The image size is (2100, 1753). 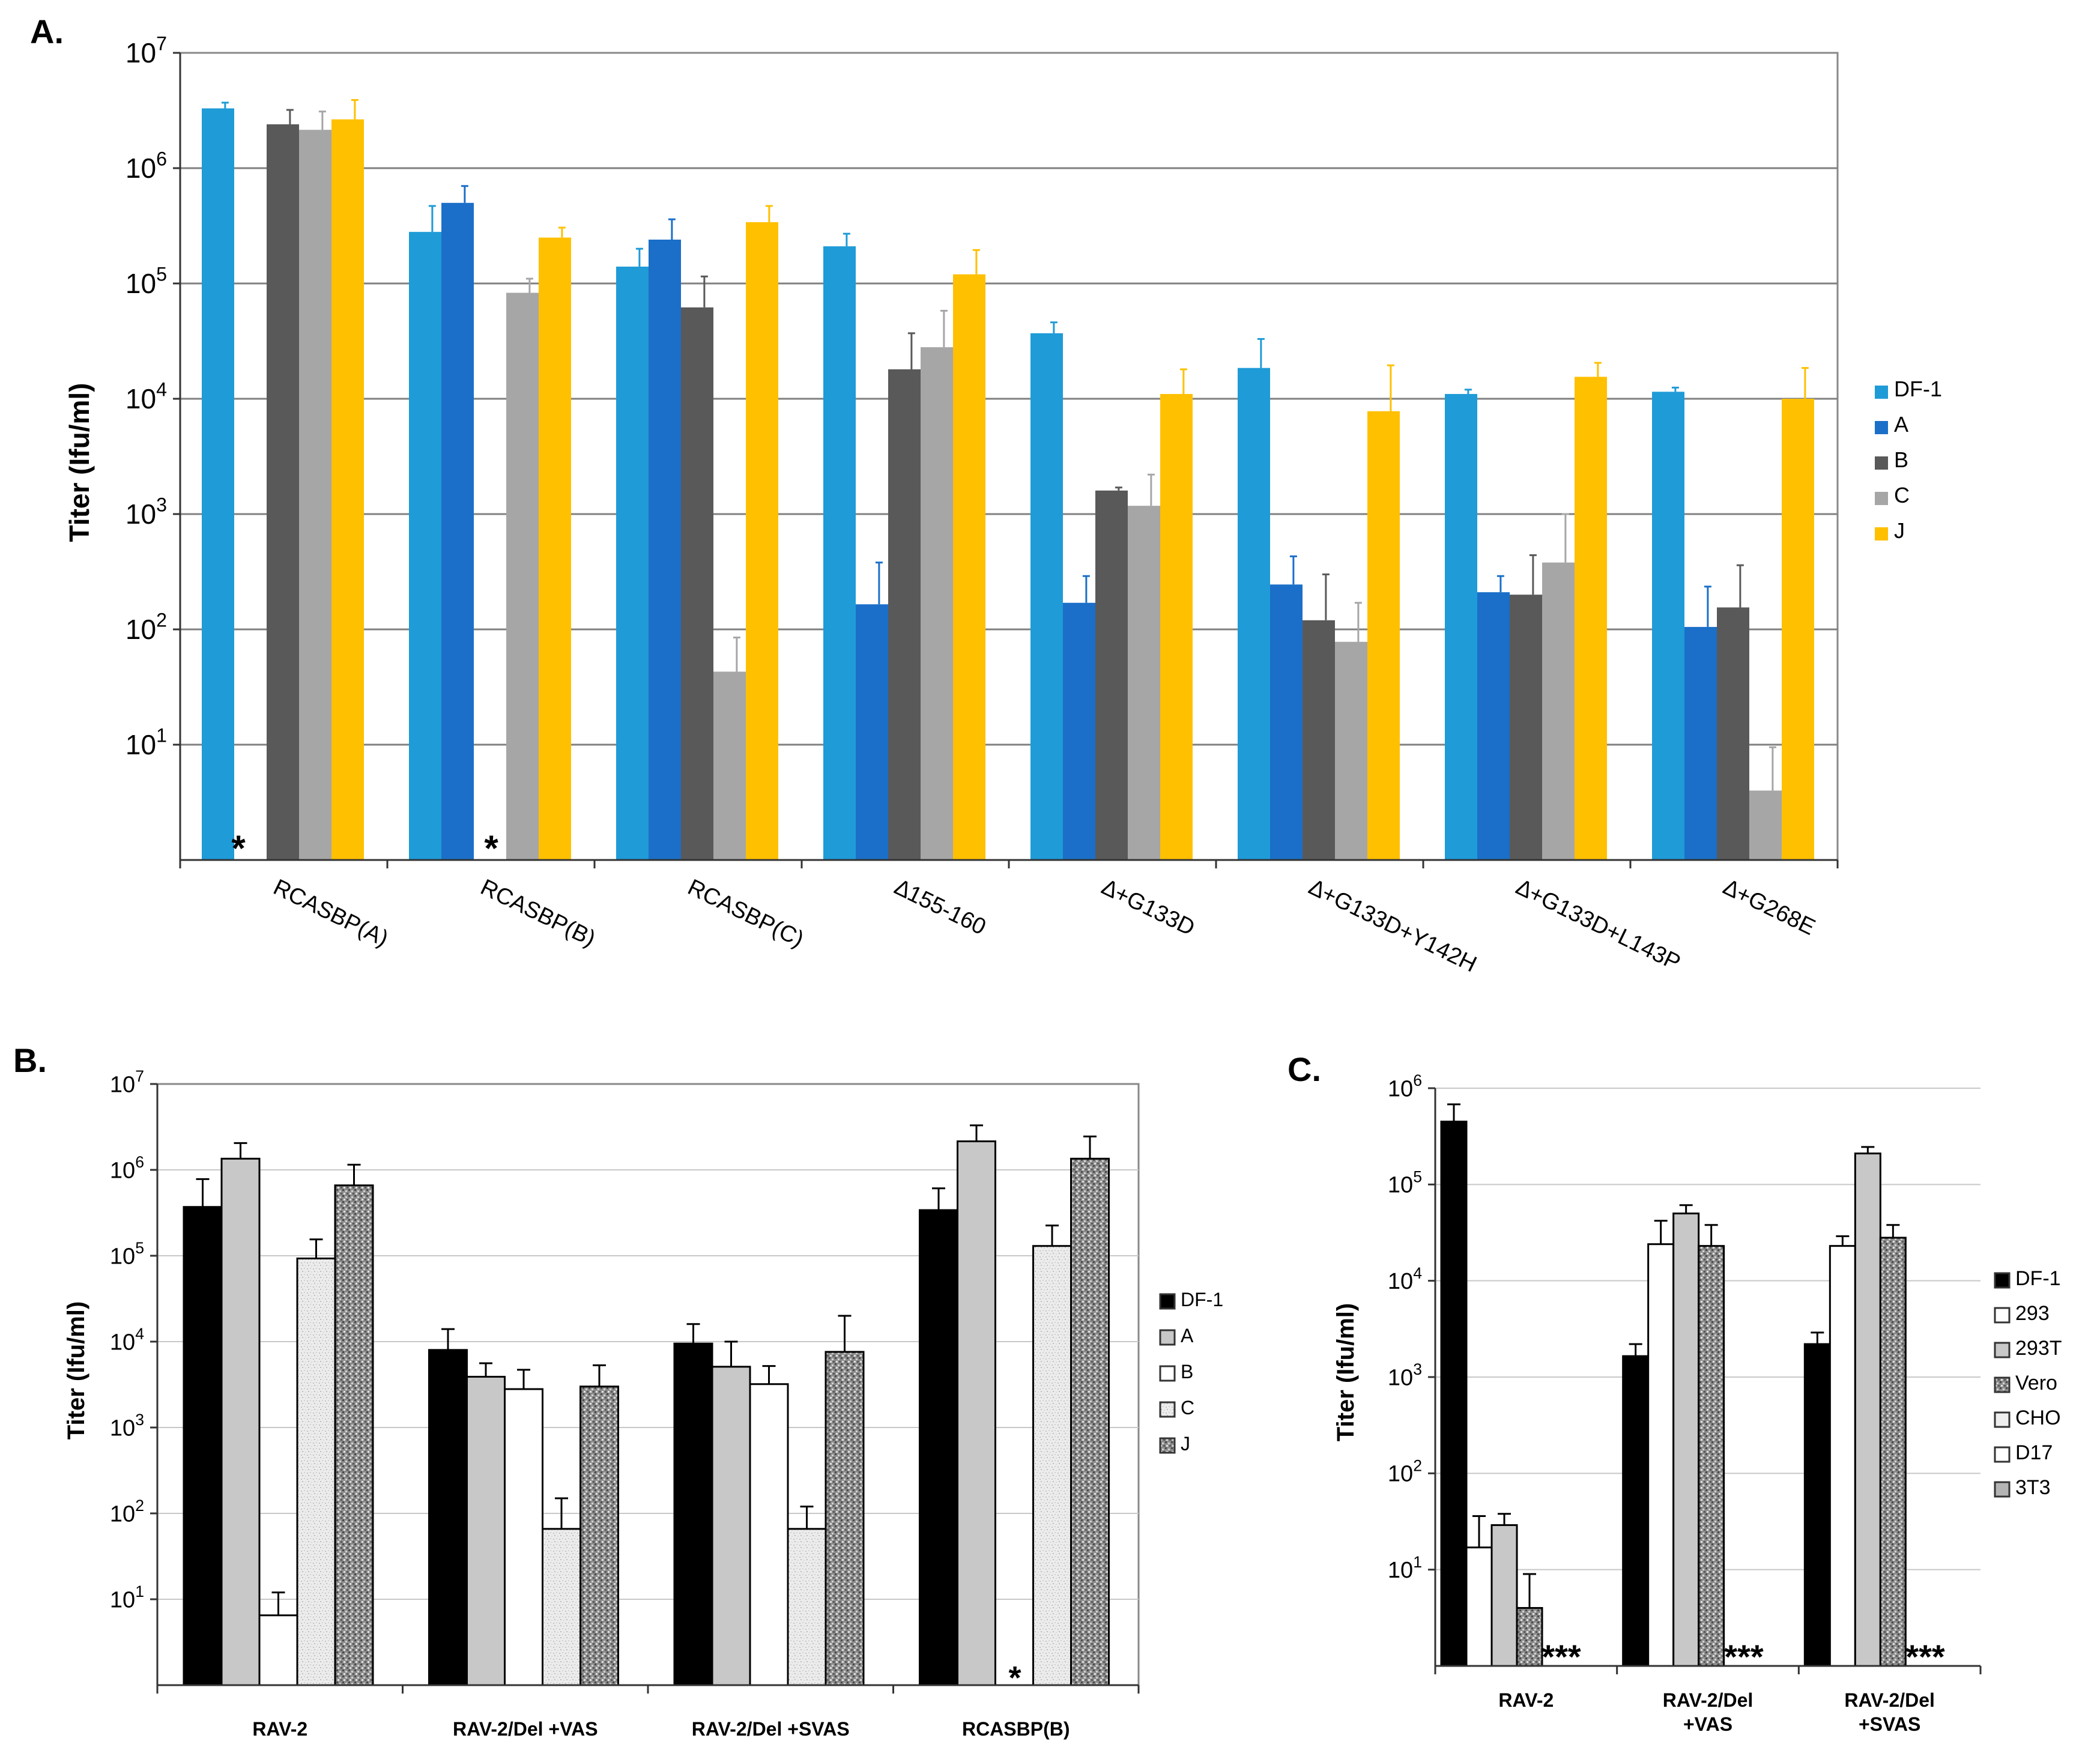 I want to click on b-y-tick-exponent: 2, so click(x=139, y=1506).